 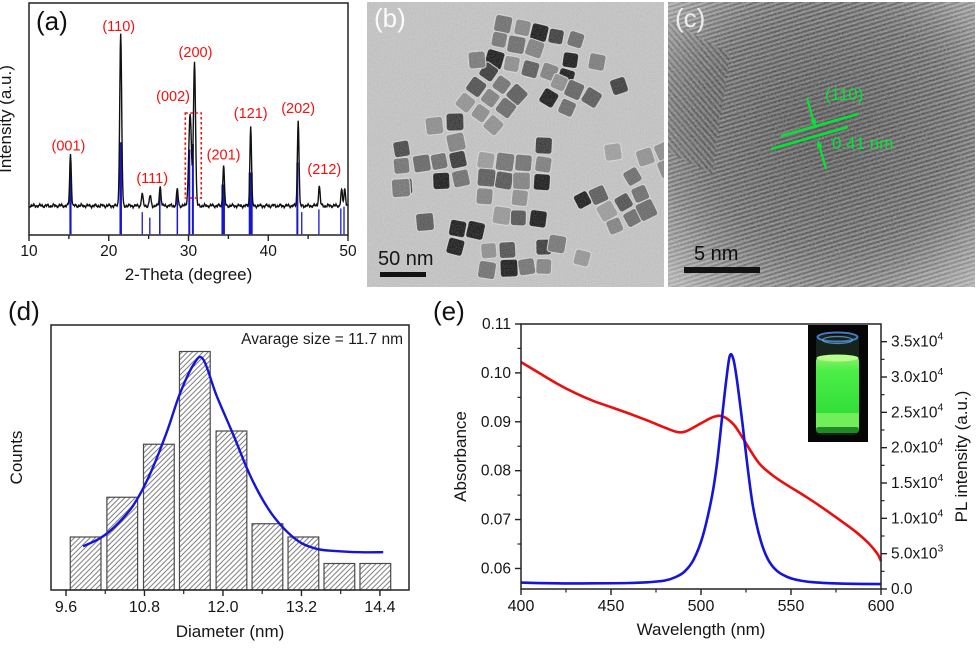 What do you see at coordinates (837, 420) in the screenshot?
I see `vial-liquid-bottom-band` at bounding box center [837, 420].